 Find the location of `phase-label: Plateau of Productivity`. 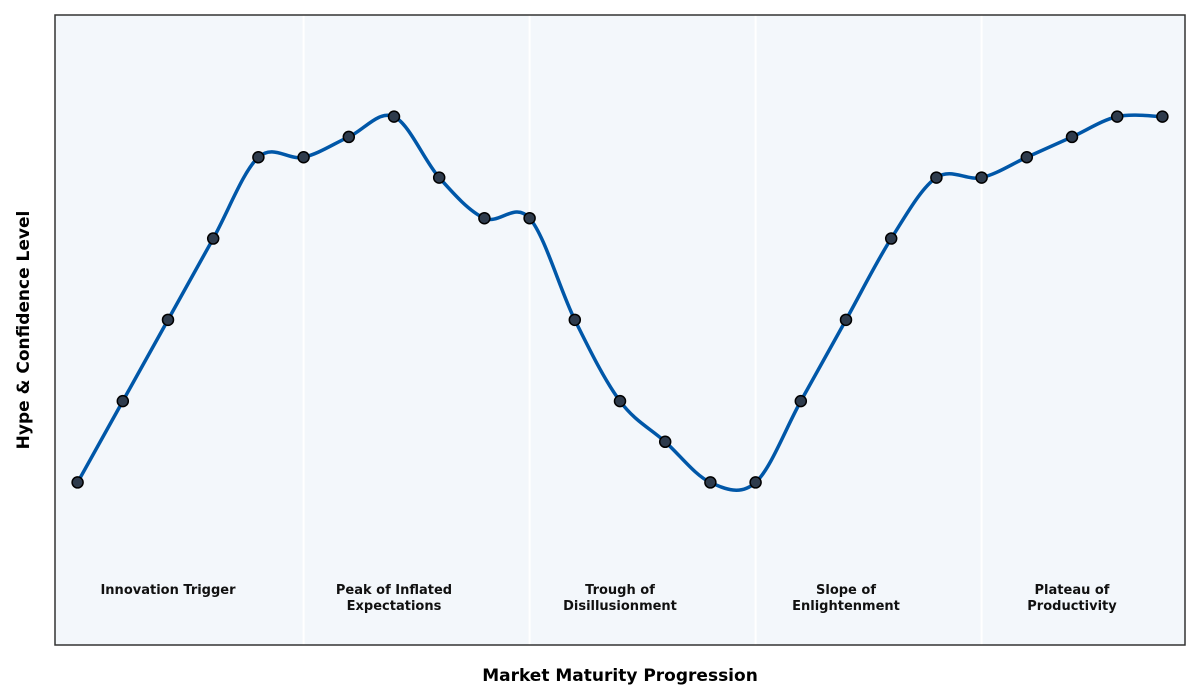

phase-label: Plateau of Productivity is located at coordinates (1072, 598).